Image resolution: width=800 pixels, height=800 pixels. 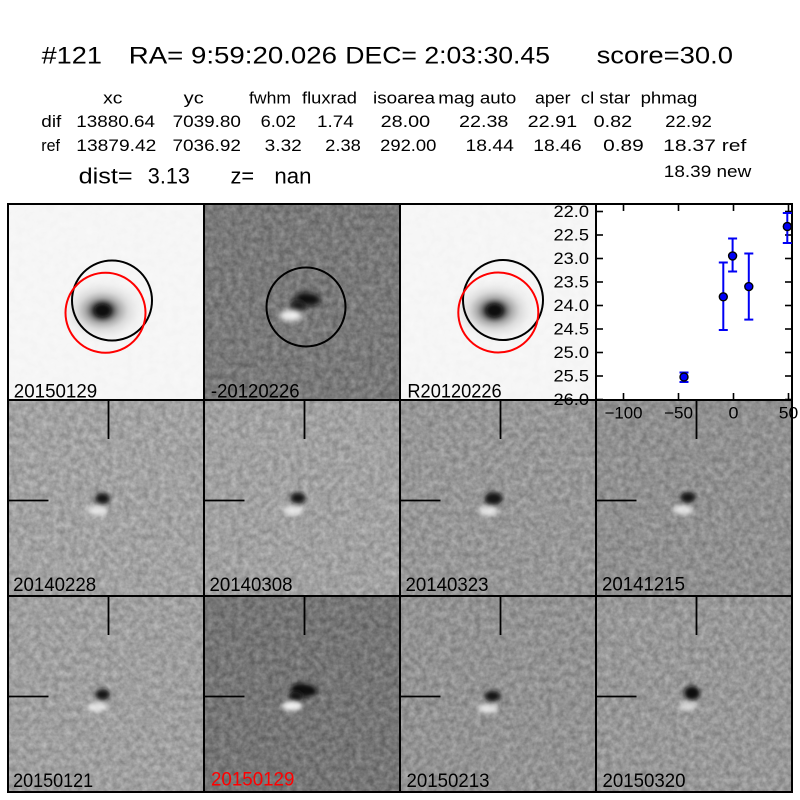 What do you see at coordinates (448, 781) in the screenshot?
I see `svg-text: 20150213` at bounding box center [448, 781].